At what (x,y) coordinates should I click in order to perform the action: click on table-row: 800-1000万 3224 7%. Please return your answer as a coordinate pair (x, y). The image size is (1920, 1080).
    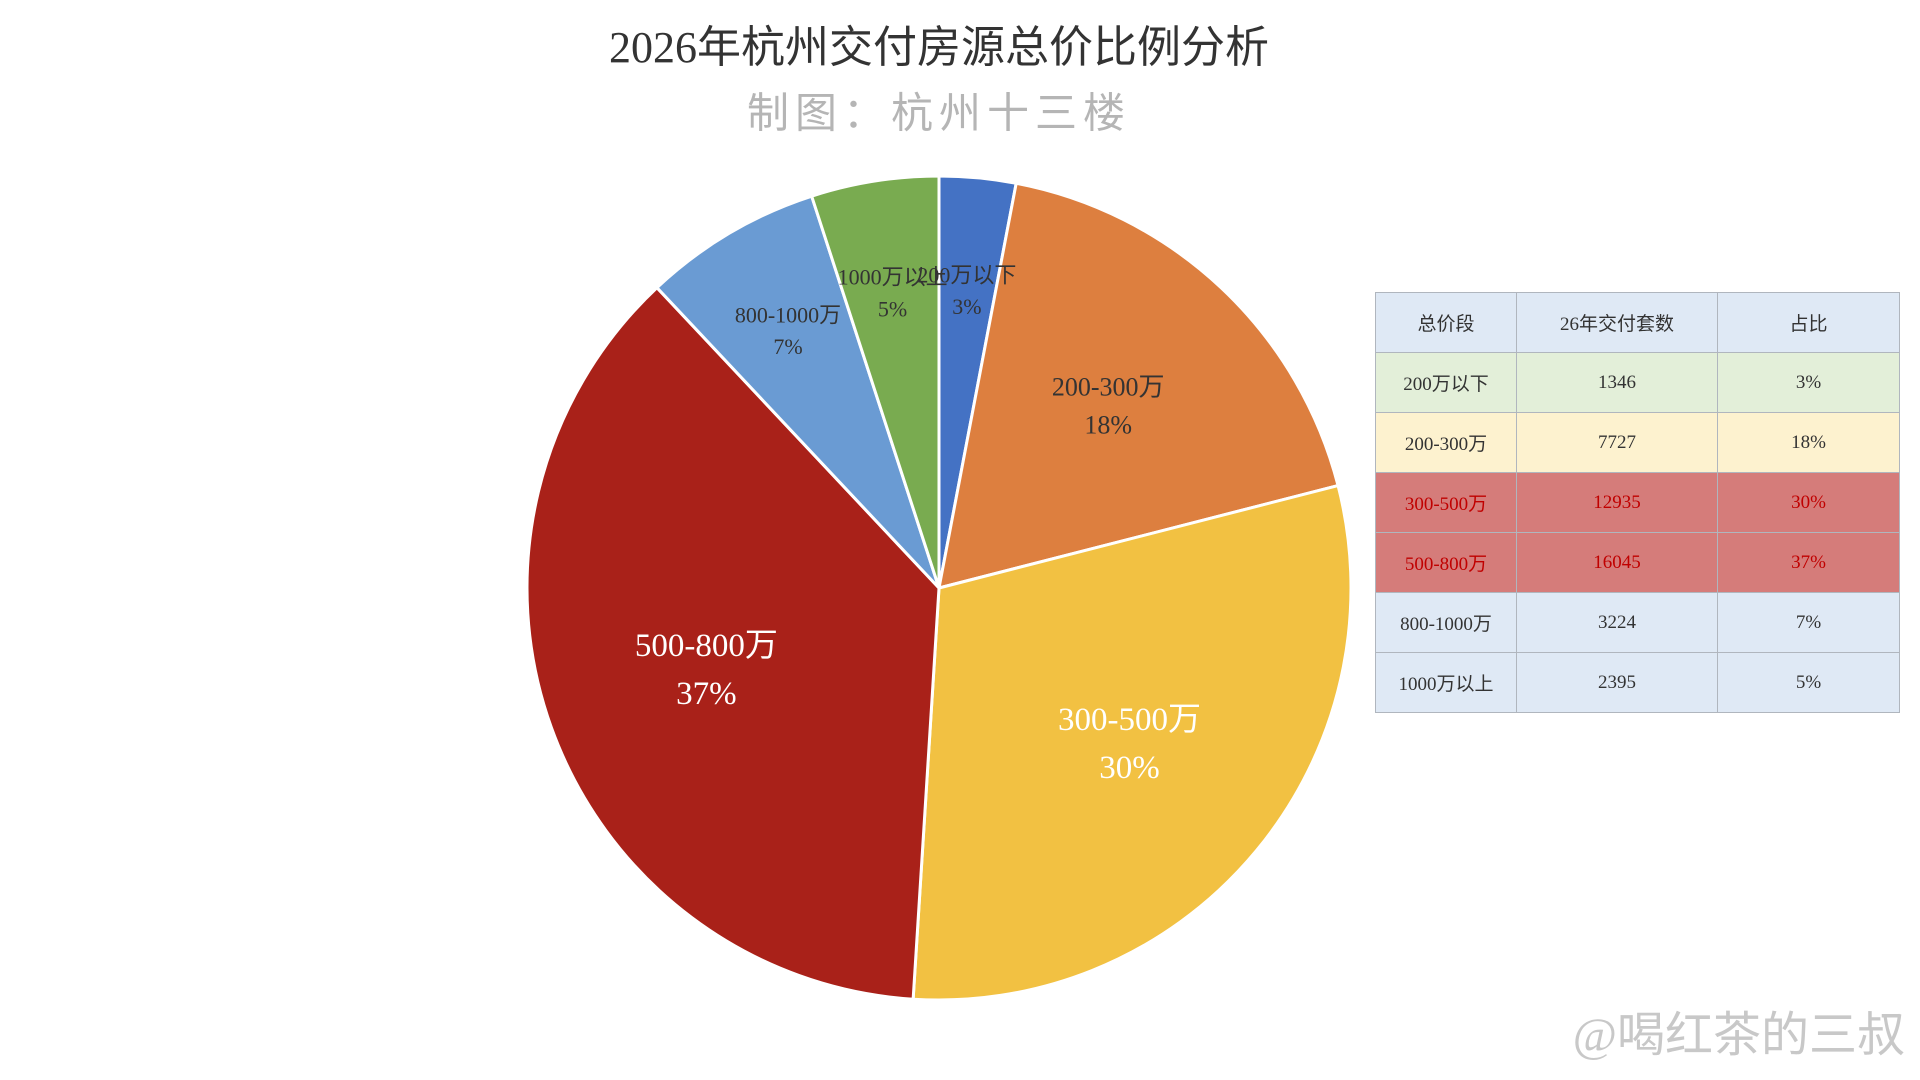
    Looking at the image, I should click on (1637, 622).